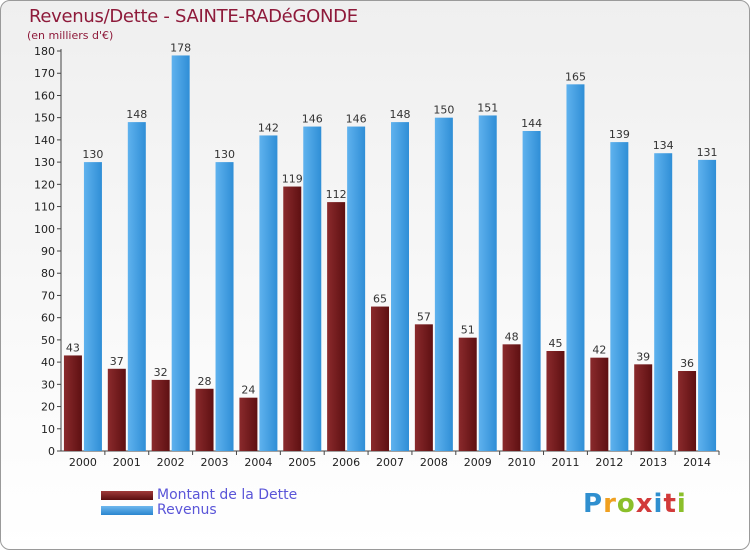 Image resolution: width=750 pixels, height=550 pixels. Describe the element at coordinates (619, 134) in the screenshot. I see `data-label-revenus: 139` at that location.